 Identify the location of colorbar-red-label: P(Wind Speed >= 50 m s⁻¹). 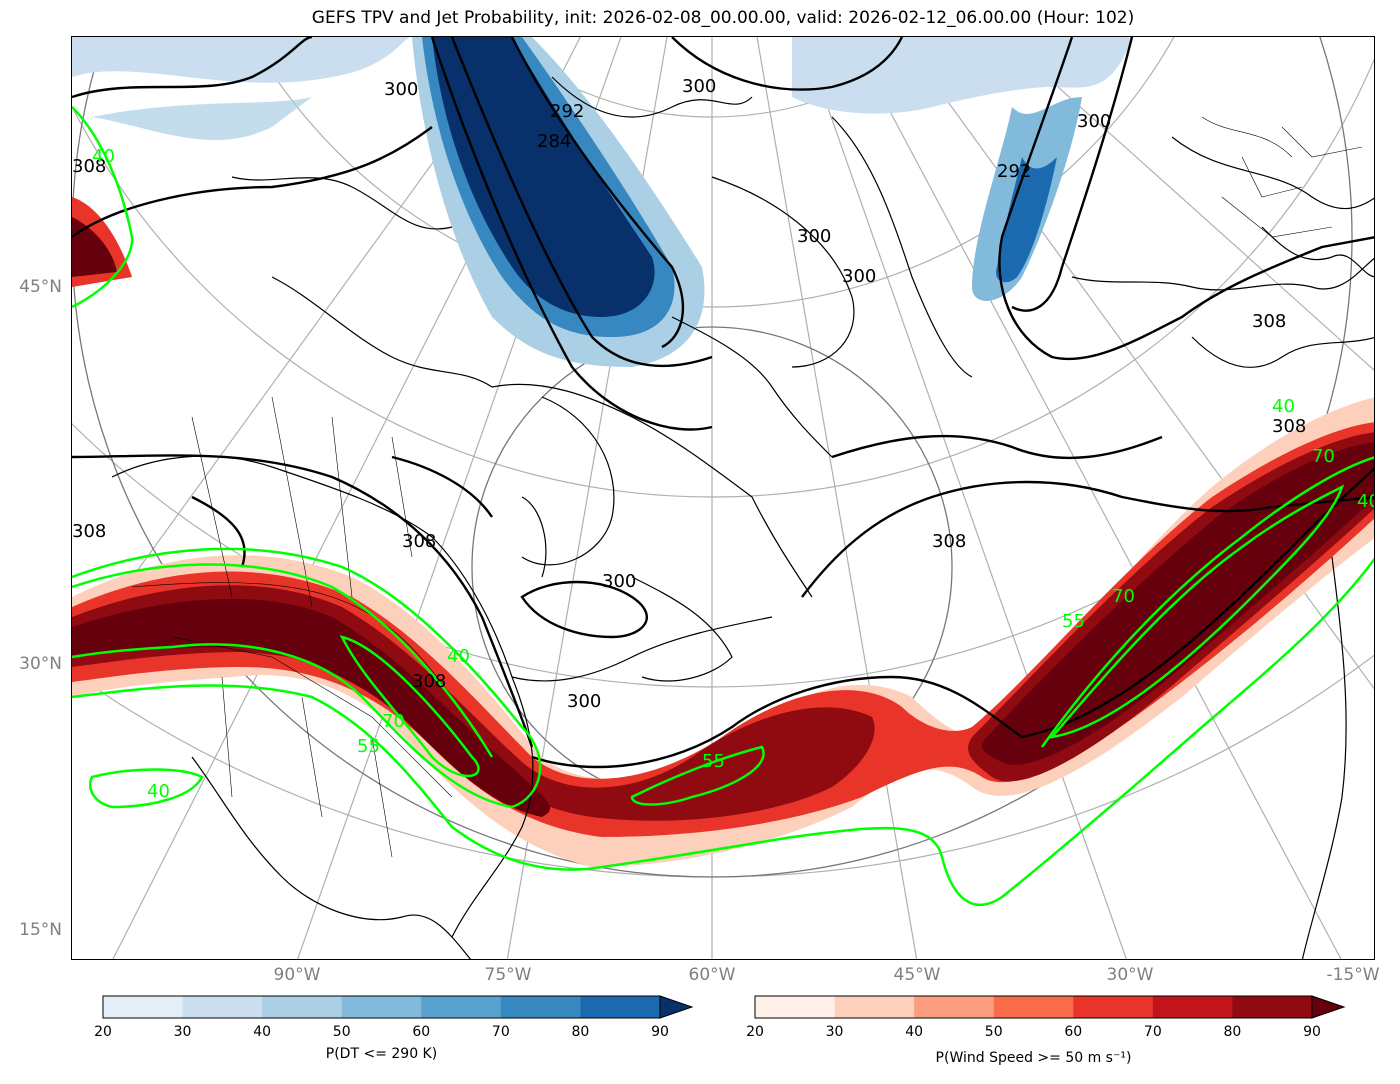
(1033, 1058).